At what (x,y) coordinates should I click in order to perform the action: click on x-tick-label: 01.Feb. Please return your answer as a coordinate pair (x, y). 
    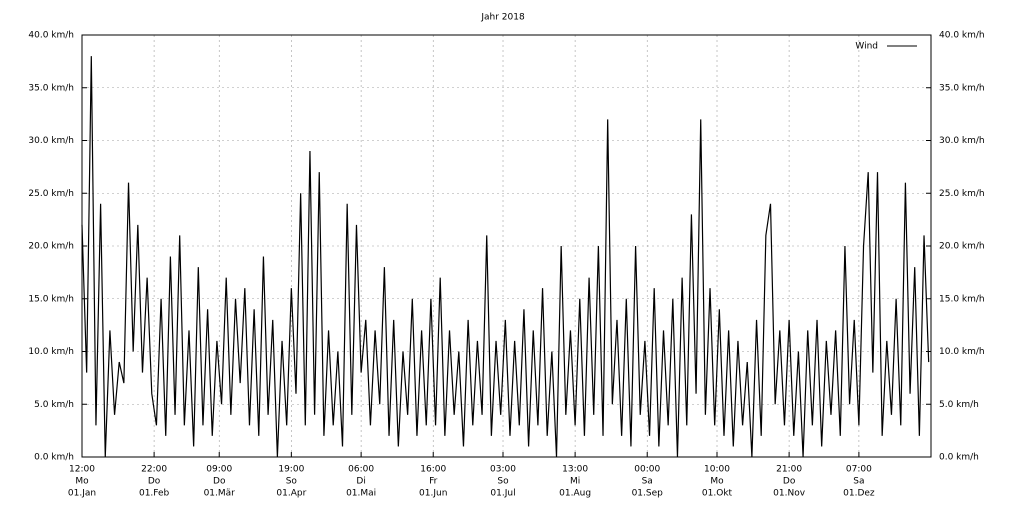
    Looking at the image, I should click on (154, 494).